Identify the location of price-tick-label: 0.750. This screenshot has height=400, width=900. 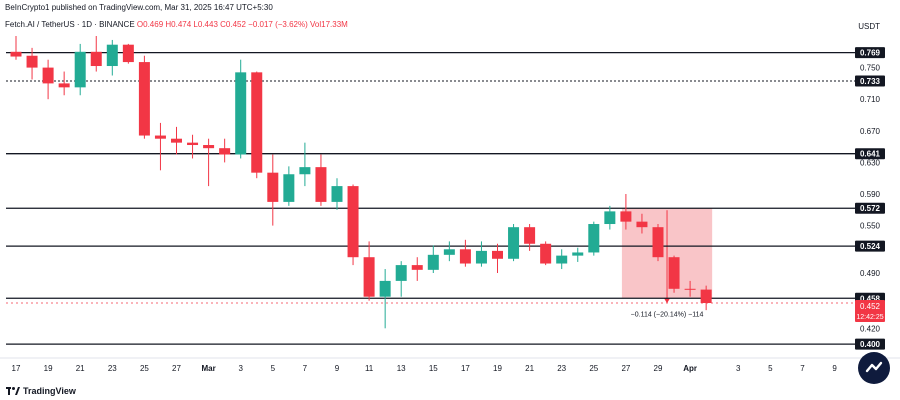
(870, 68).